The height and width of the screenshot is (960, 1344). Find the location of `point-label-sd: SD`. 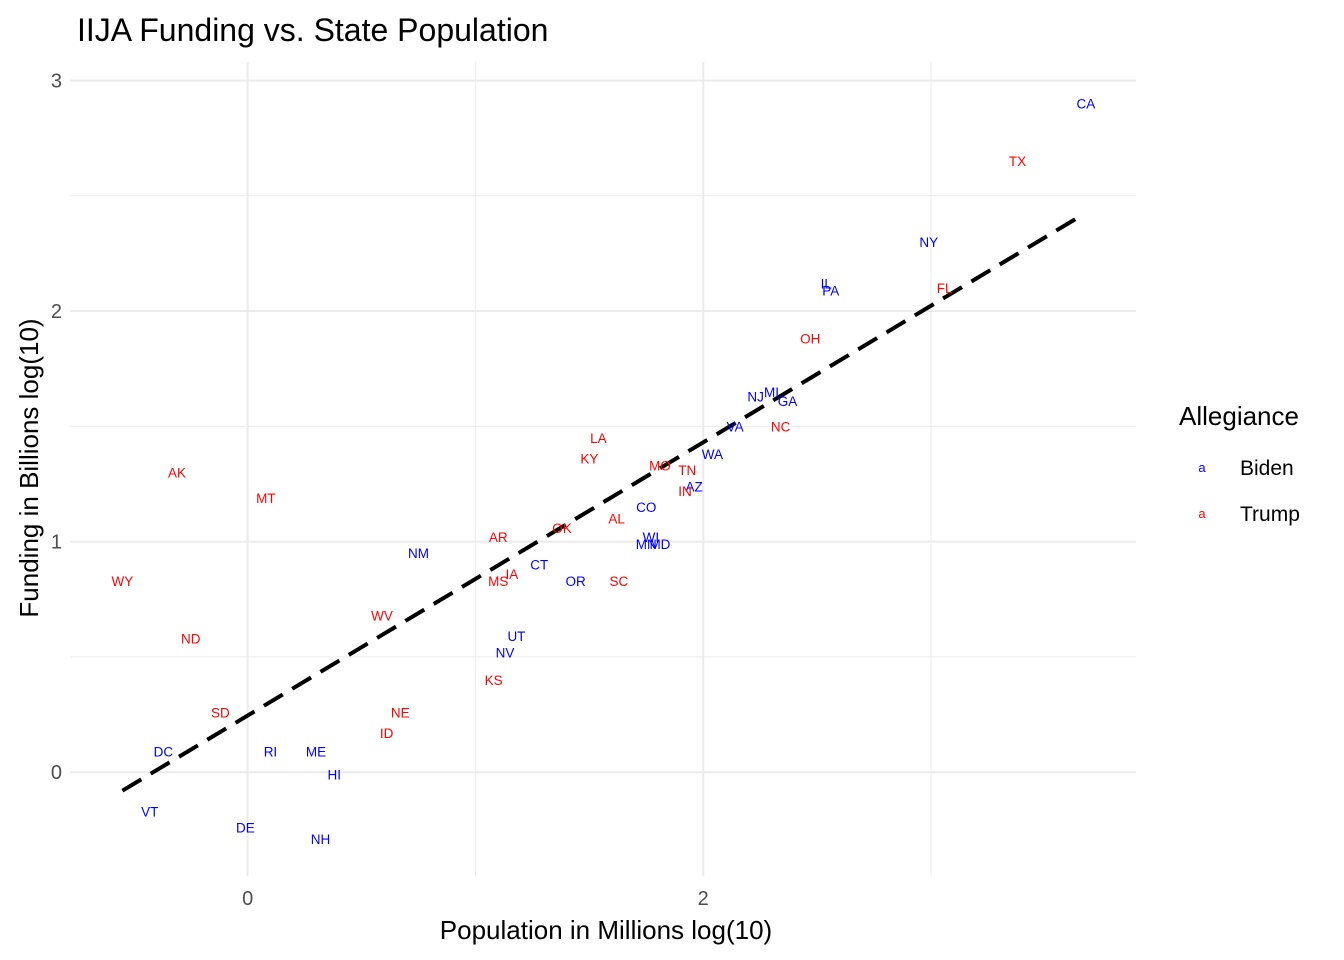

point-label-sd: SD is located at coordinates (220, 712).